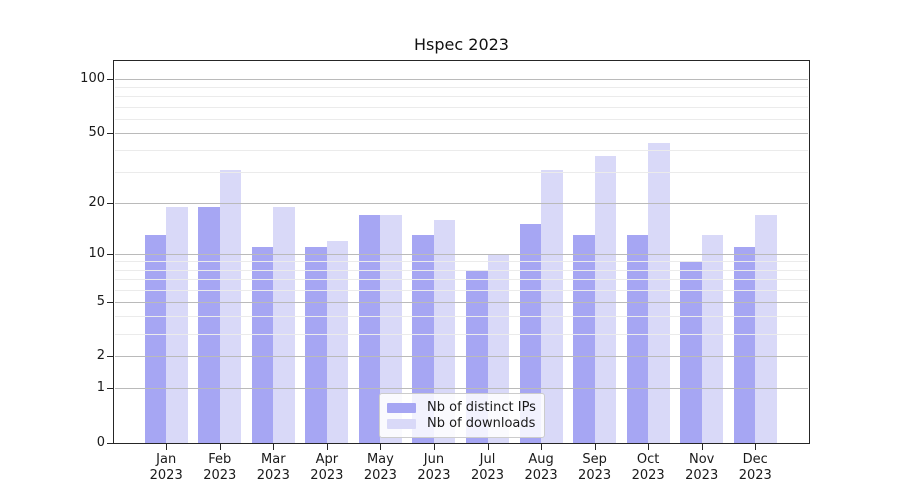  I want to click on x-tick-label-may: May 2023, so click(380, 469).